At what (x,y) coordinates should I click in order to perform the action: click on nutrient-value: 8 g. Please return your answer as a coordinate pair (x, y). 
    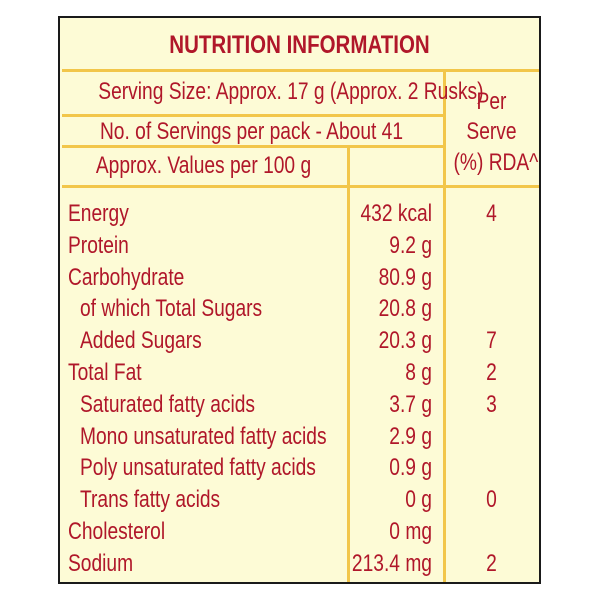
    Looking at the image, I should click on (418, 372).